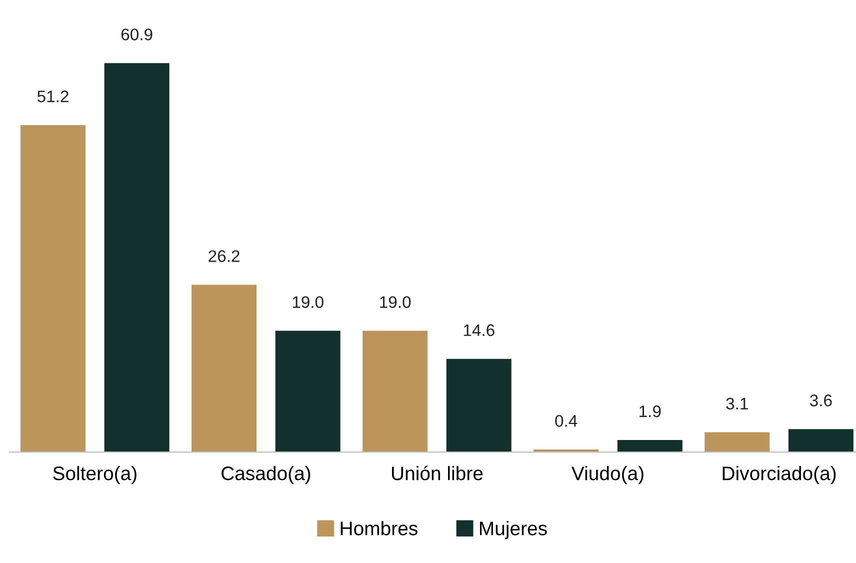  I want to click on data-label: 51.2, so click(52, 96).